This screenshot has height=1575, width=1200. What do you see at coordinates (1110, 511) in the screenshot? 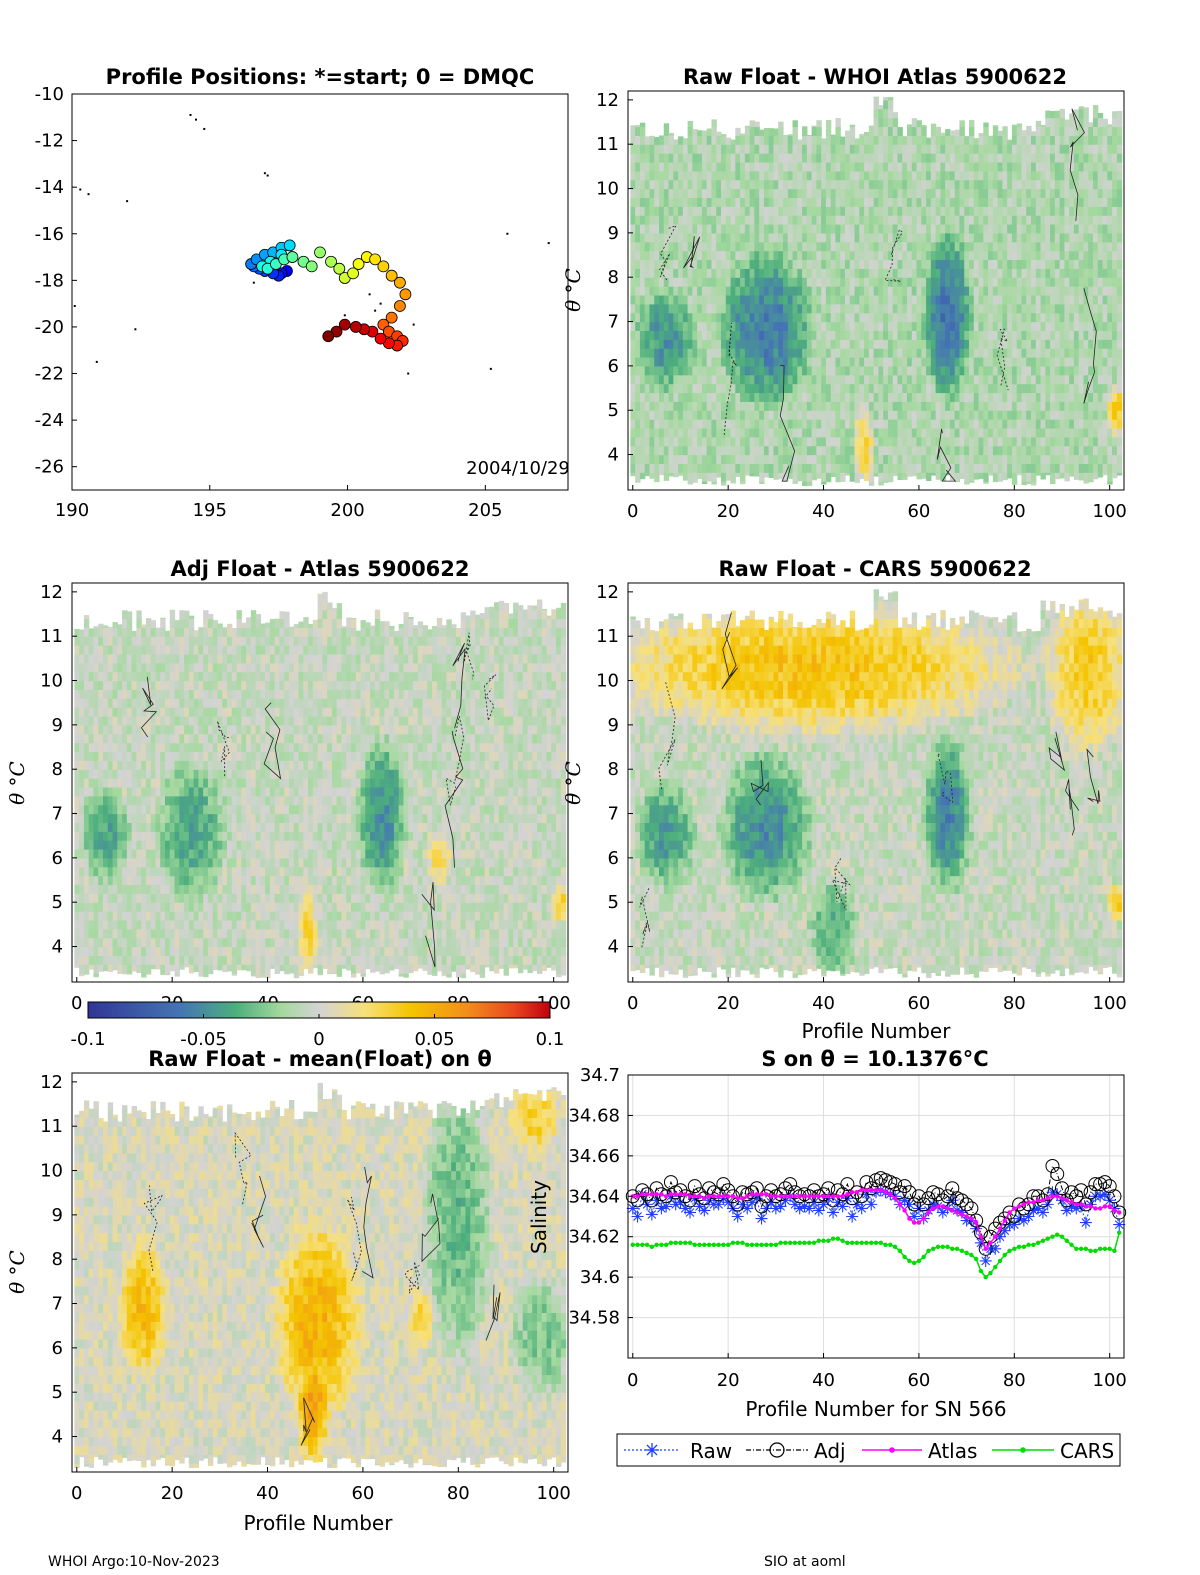
I see `x-tick-label: 100` at bounding box center [1110, 511].